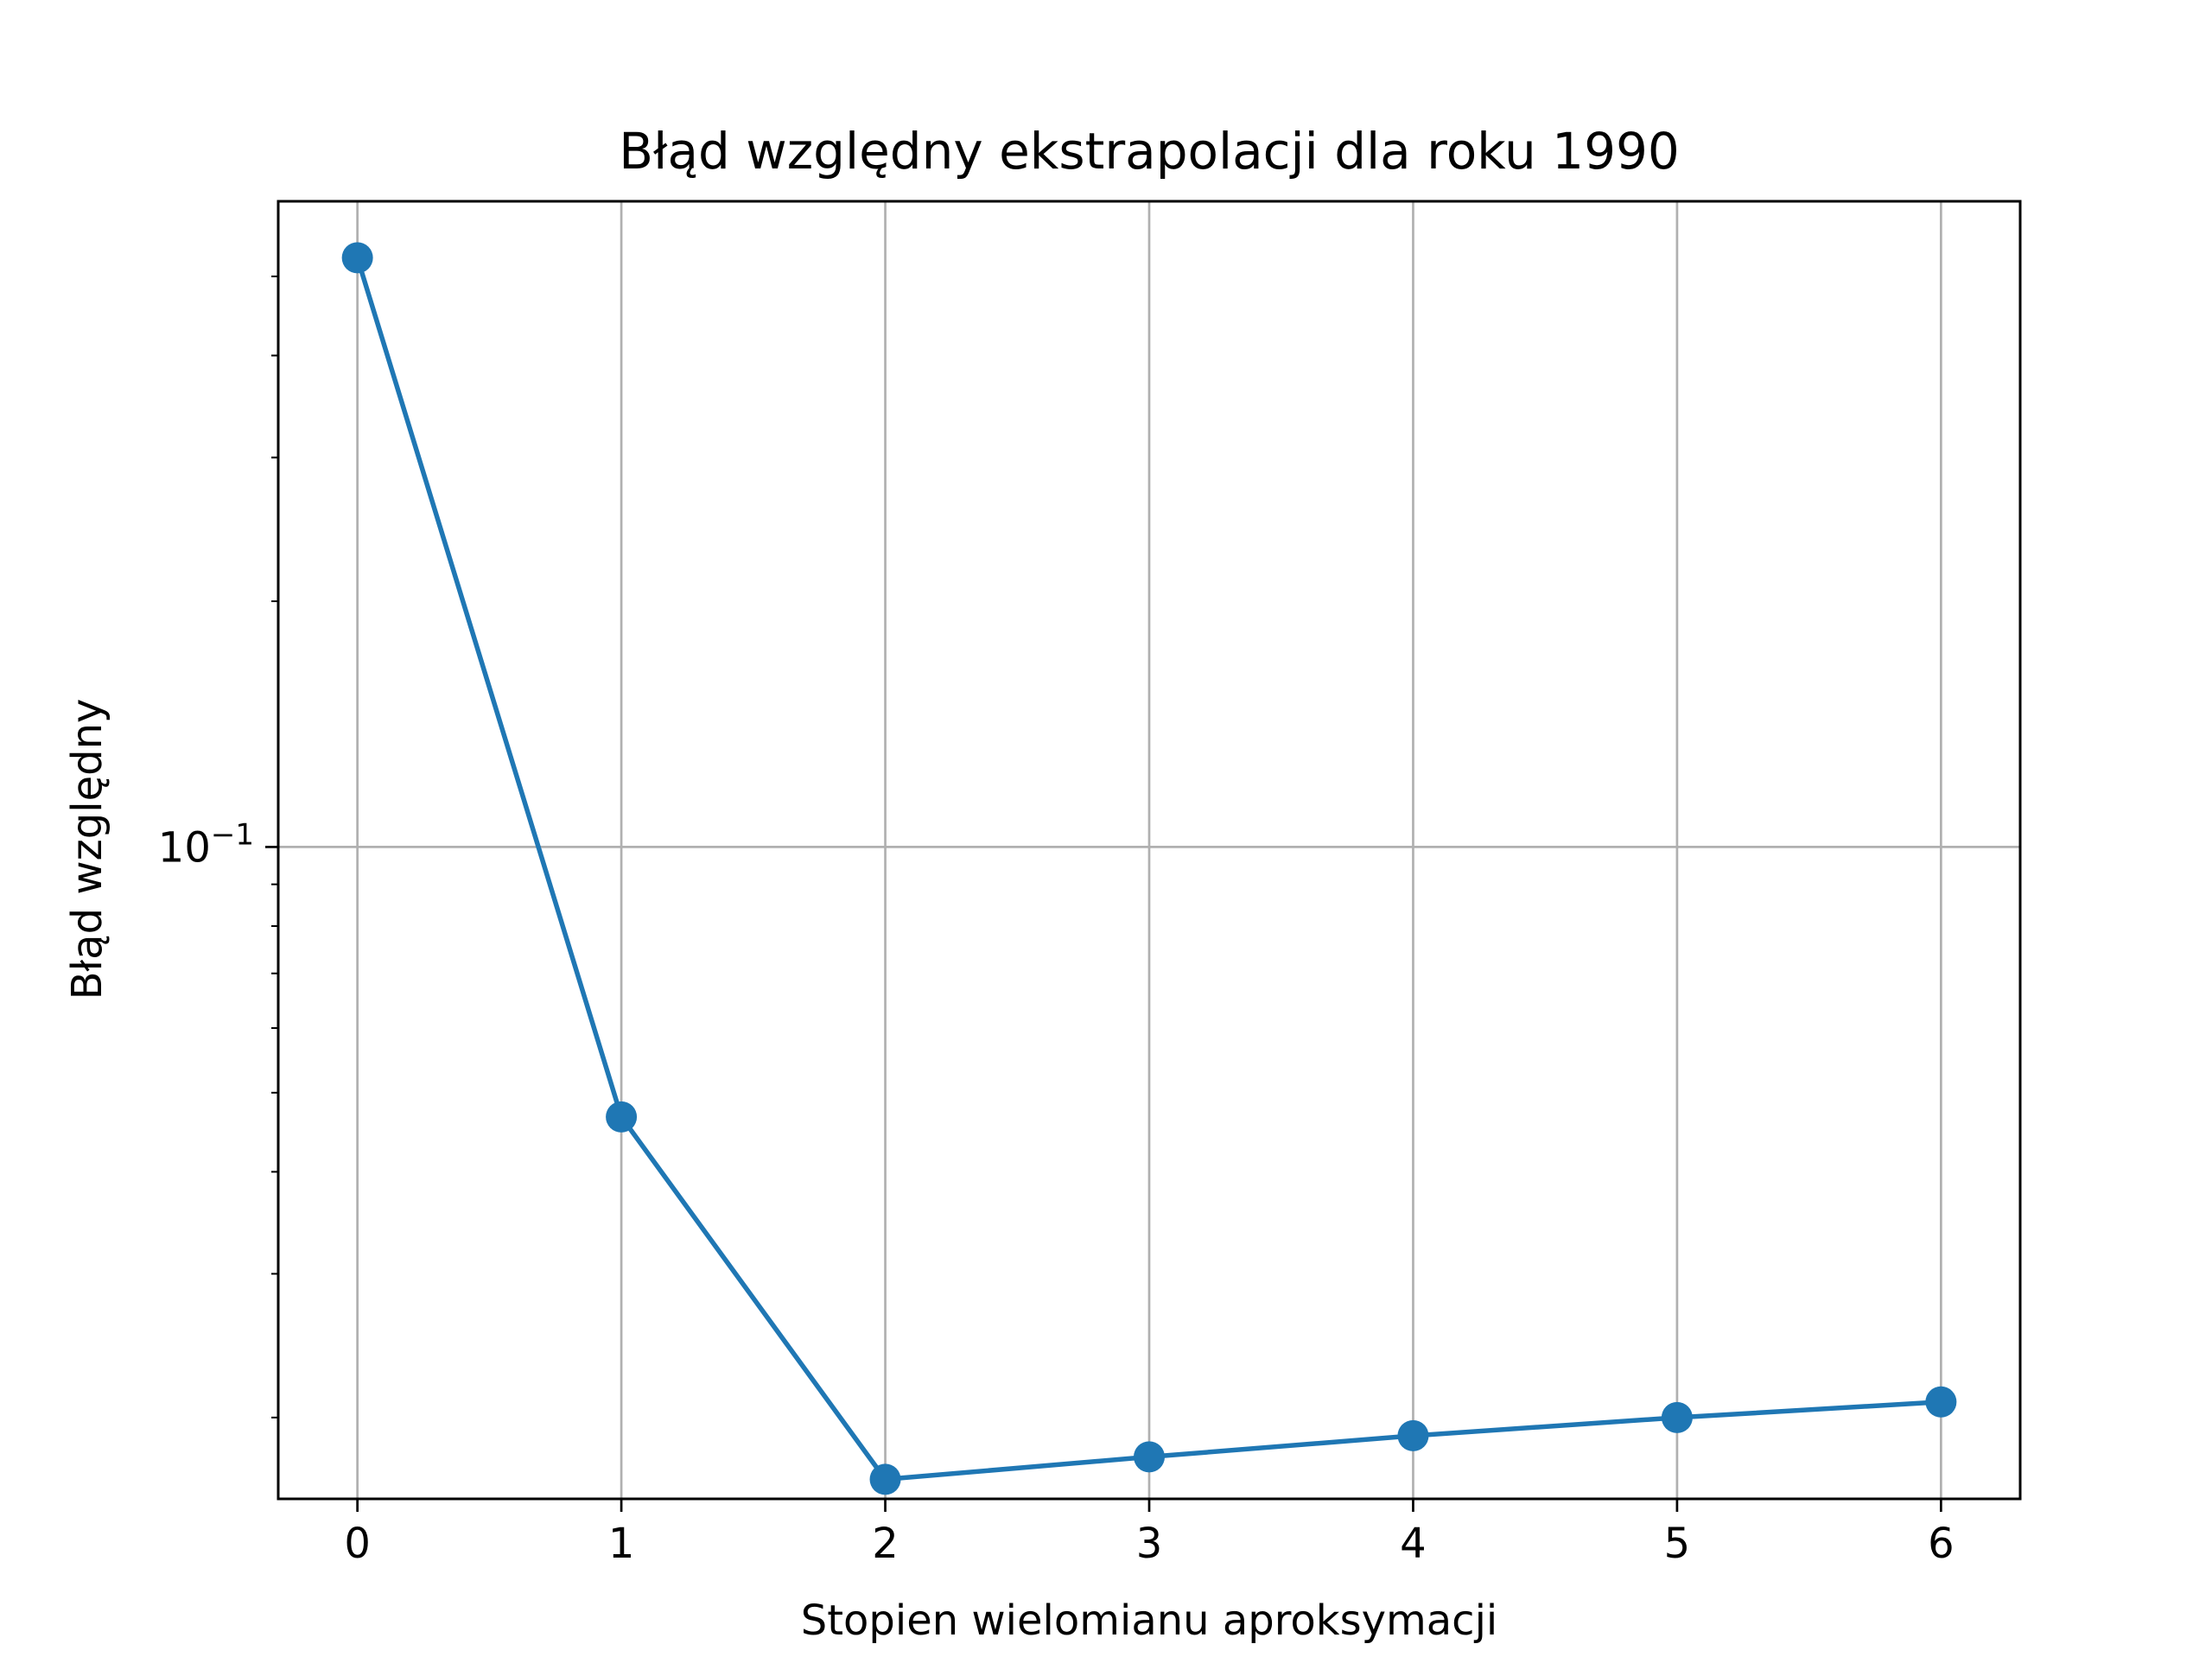 The image size is (2212, 1663). Describe the element at coordinates (621, 1544) in the screenshot. I see `x-tick-label: 1` at that location.